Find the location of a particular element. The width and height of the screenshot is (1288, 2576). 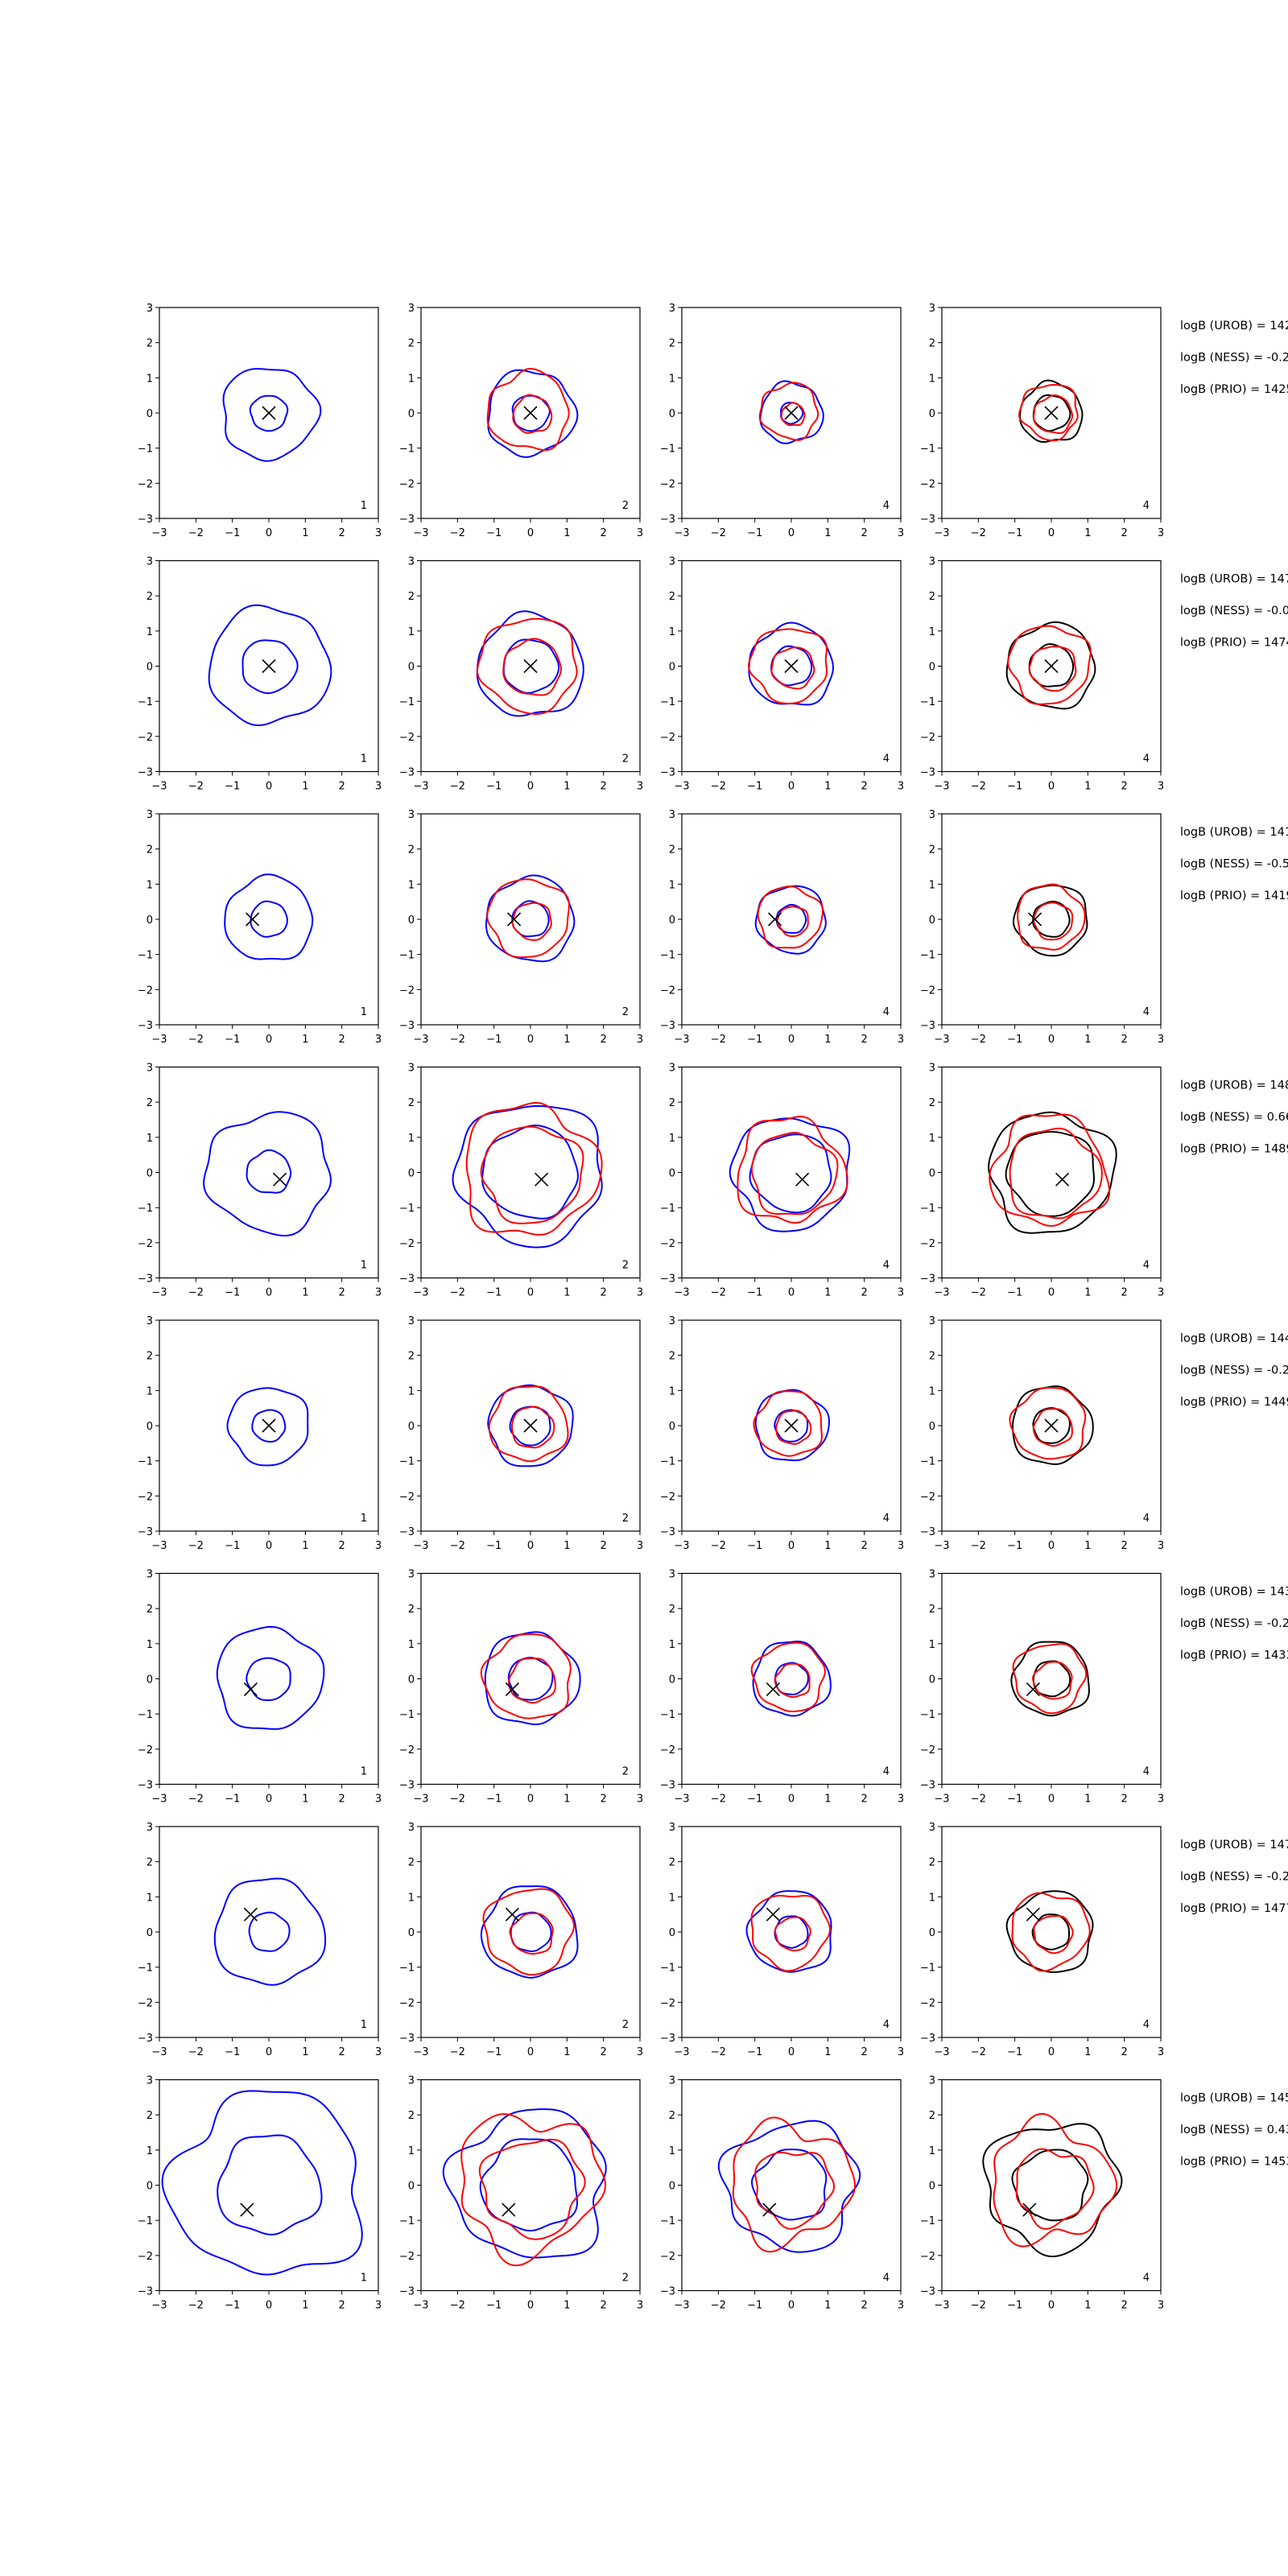

panel-tag: 1 is located at coordinates (364, 1519).